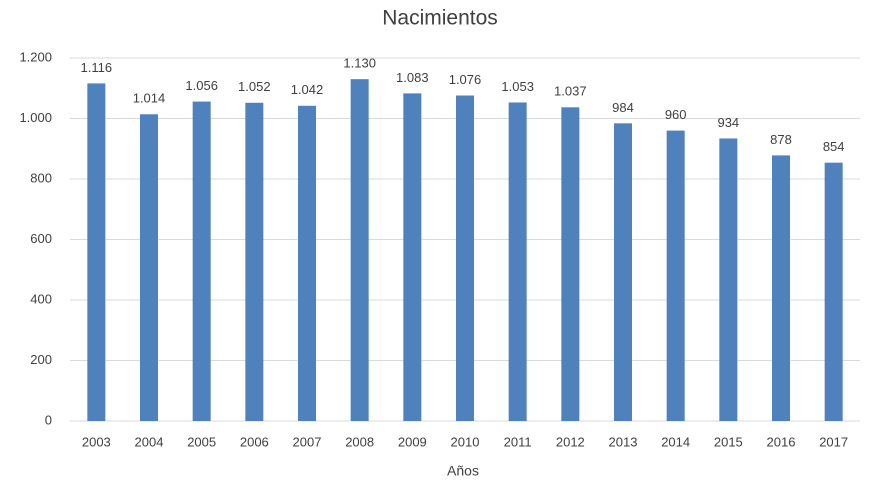 This screenshot has width=880, height=495. Describe the element at coordinates (781, 139) in the screenshot. I see `data-label: 878` at that location.